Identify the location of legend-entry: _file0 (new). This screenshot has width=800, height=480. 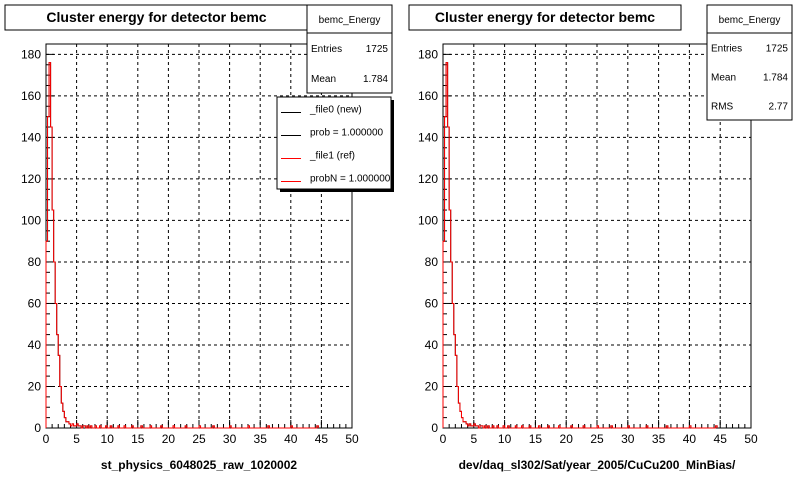
(335, 110).